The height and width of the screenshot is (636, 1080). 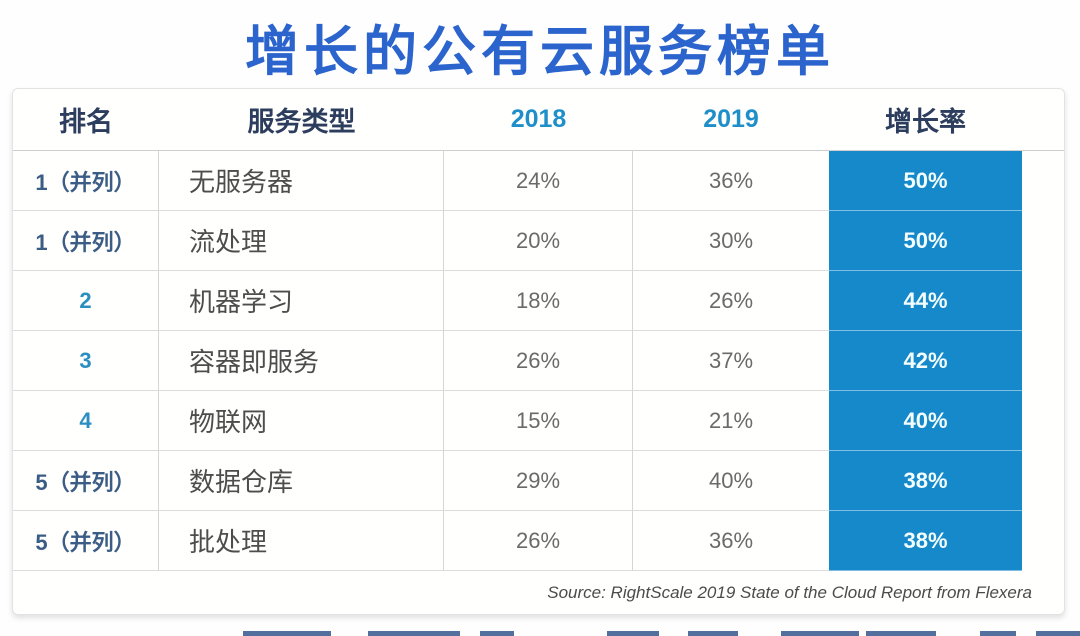 I want to click on value-2018: 18%, so click(x=538, y=301).